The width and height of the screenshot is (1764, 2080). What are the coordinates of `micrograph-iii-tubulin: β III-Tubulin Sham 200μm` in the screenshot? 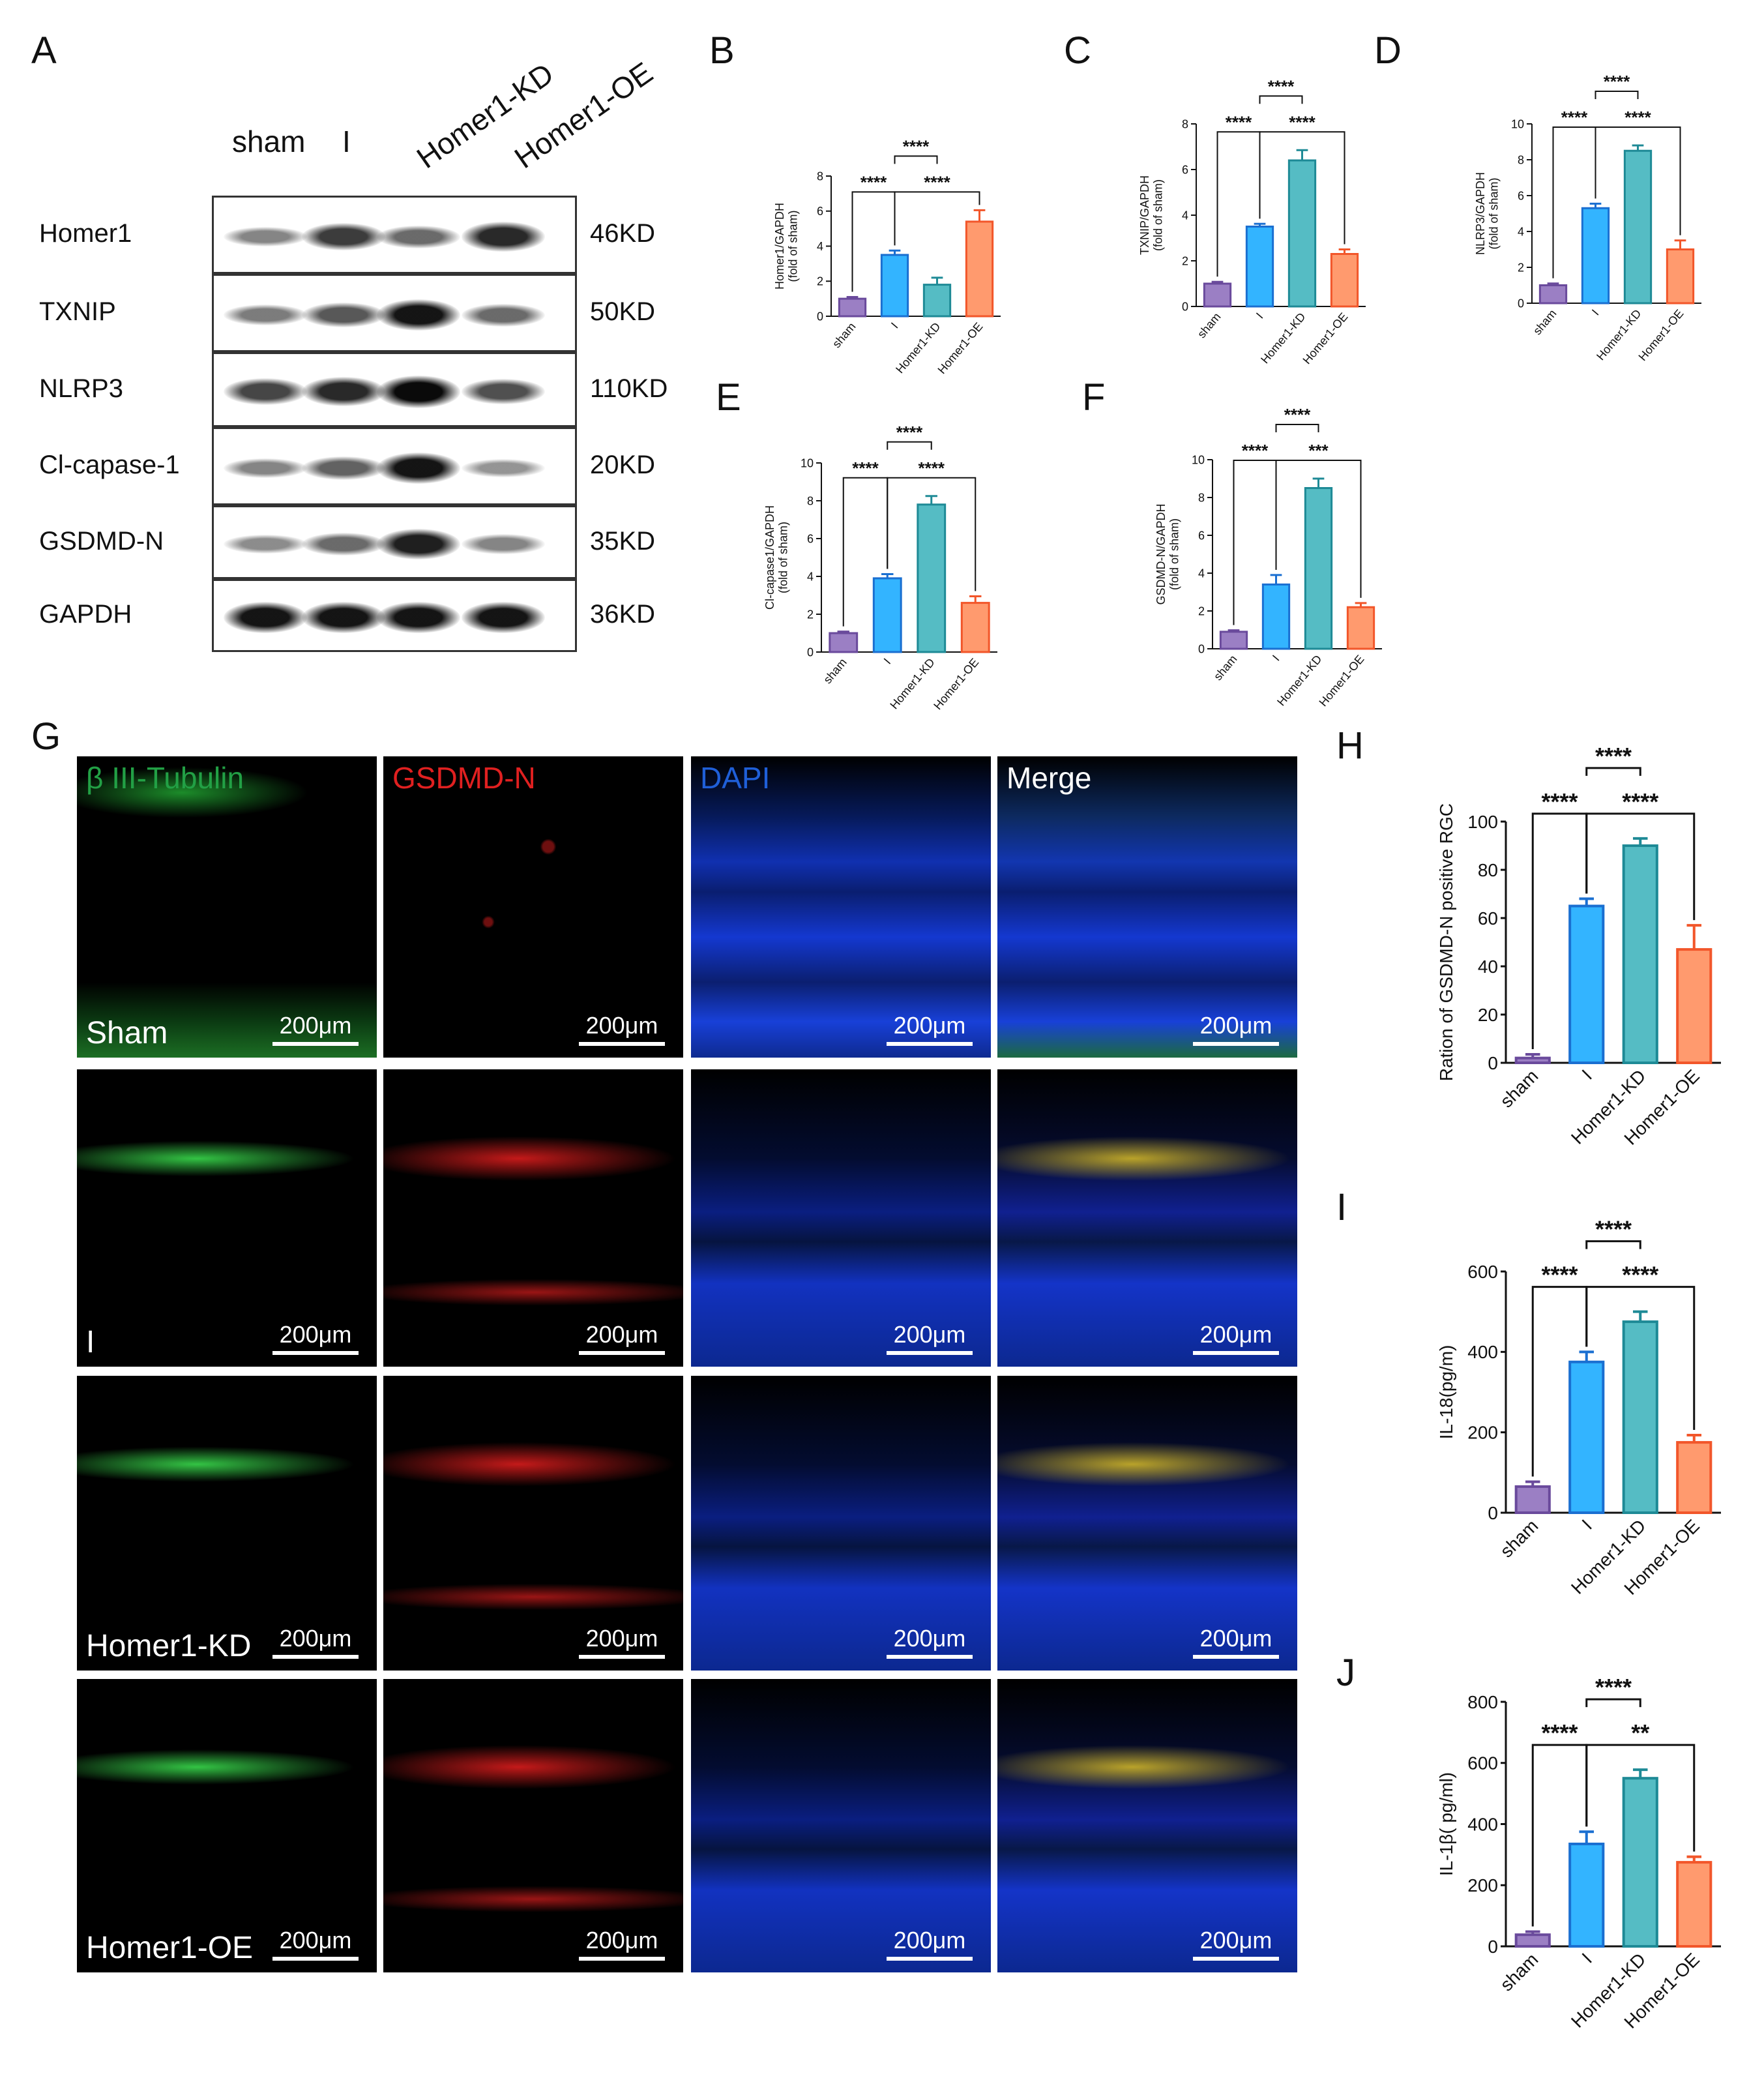 It's located at (227, 907).